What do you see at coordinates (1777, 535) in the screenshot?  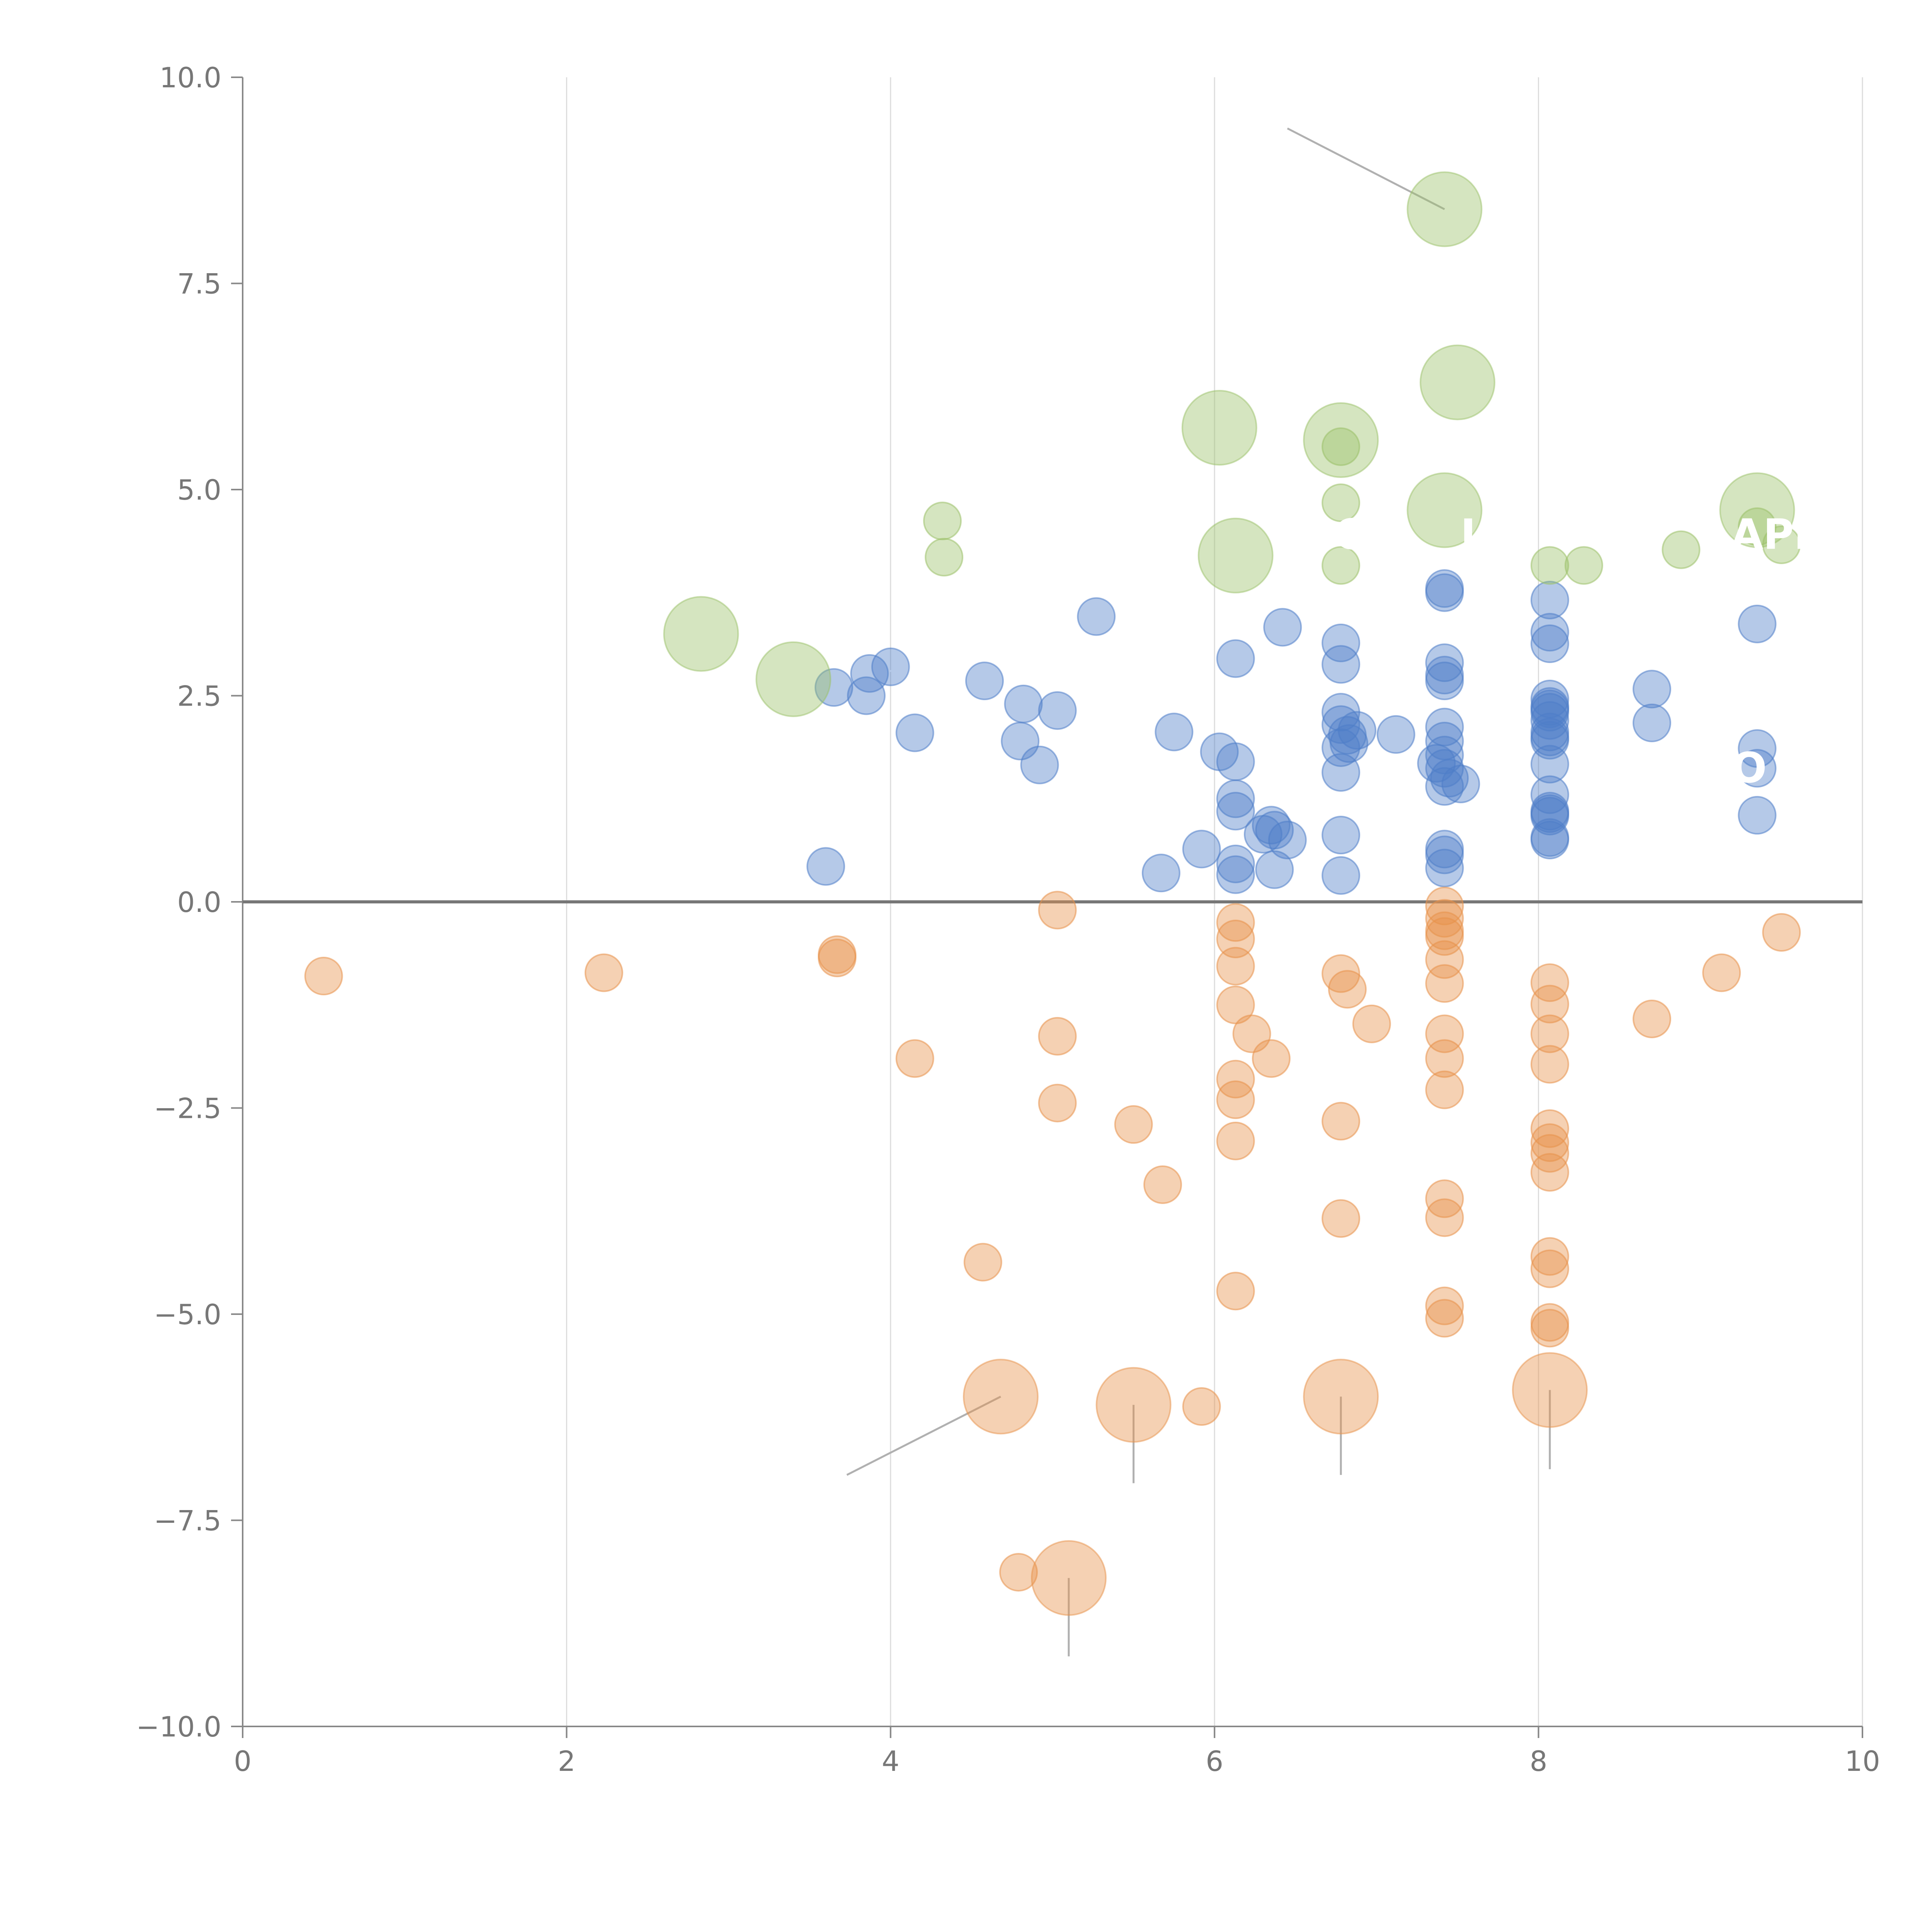 I see `point-annotation-label: APE` at bounding box center [1777, 535].